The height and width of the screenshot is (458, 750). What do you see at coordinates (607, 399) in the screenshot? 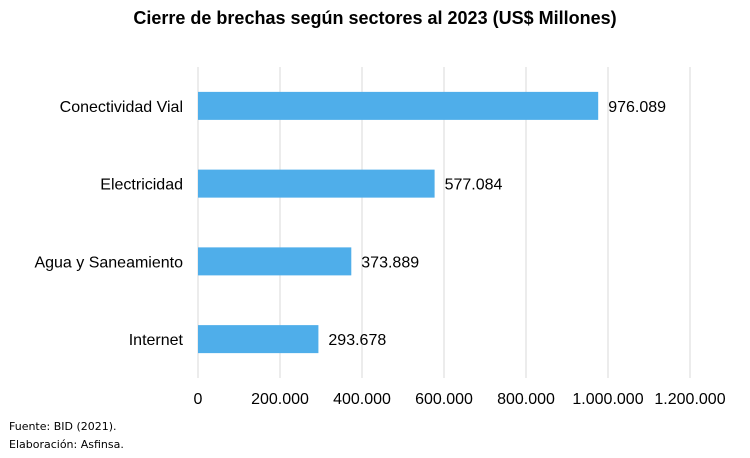
I see `x-tick-label: 1.000.000` at bounding box center [607, 399].